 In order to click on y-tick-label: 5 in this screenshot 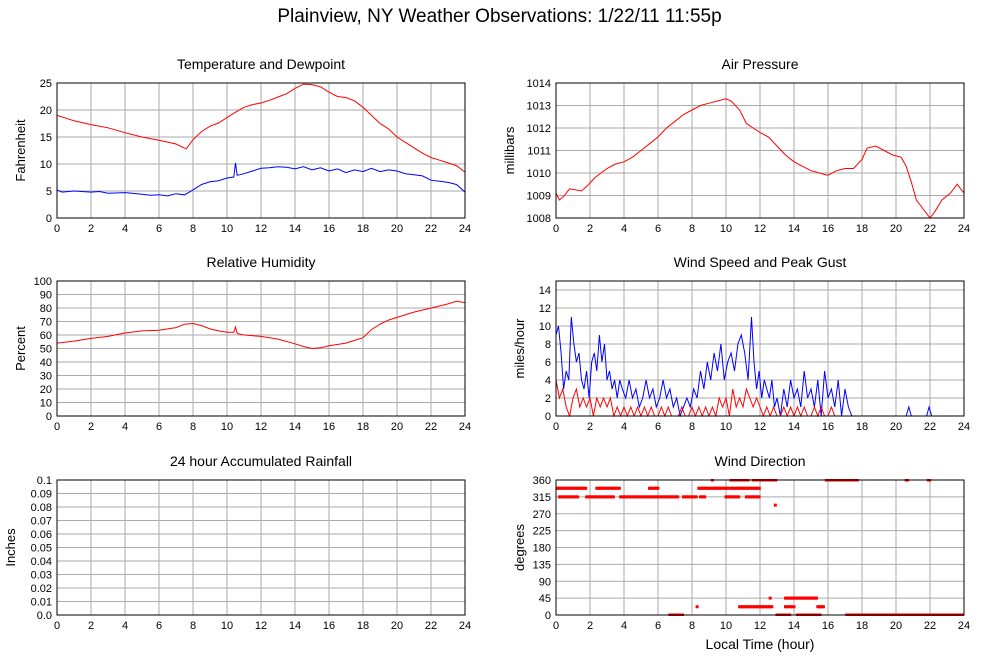, I will do `click(49, 192)`.